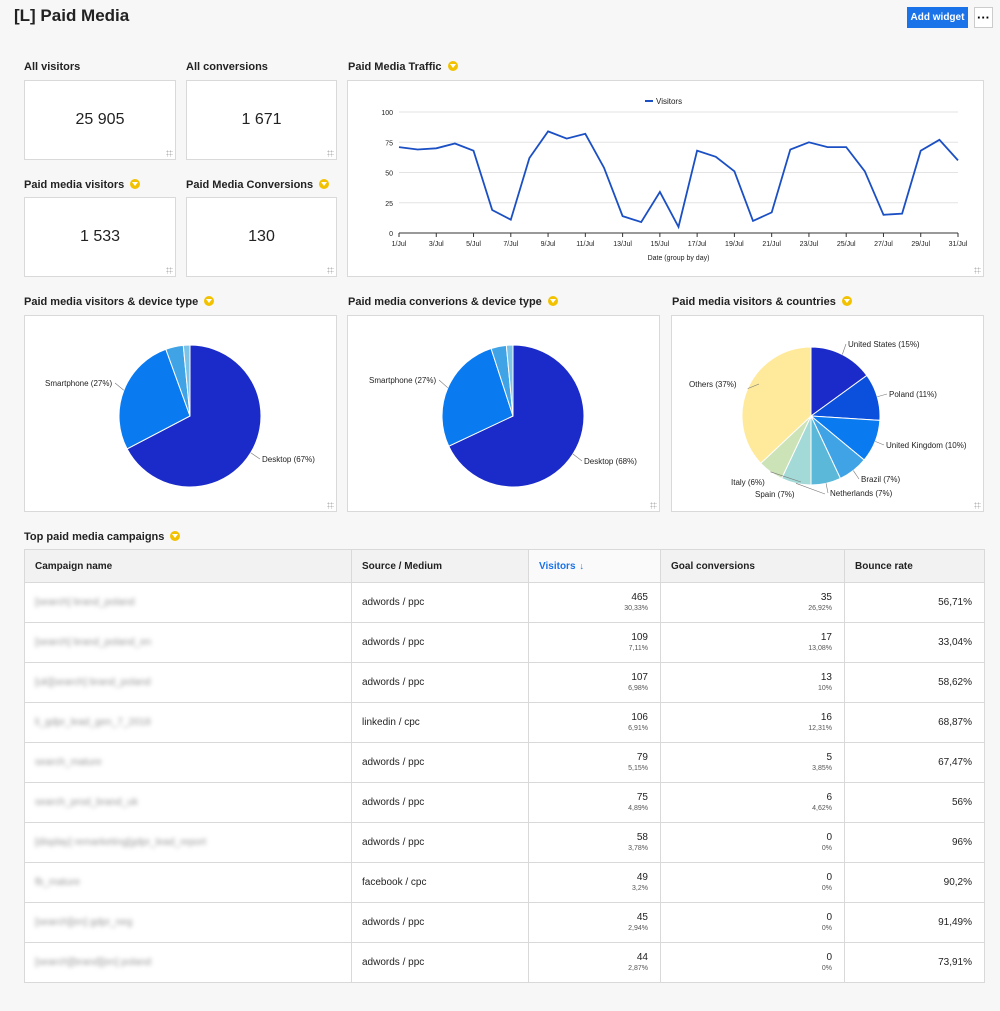  What do you see at coordinates (93, 642) in the screenshot?
I see `campaign-name: [search] brand_poland_en` at bounding box center [93, 642].